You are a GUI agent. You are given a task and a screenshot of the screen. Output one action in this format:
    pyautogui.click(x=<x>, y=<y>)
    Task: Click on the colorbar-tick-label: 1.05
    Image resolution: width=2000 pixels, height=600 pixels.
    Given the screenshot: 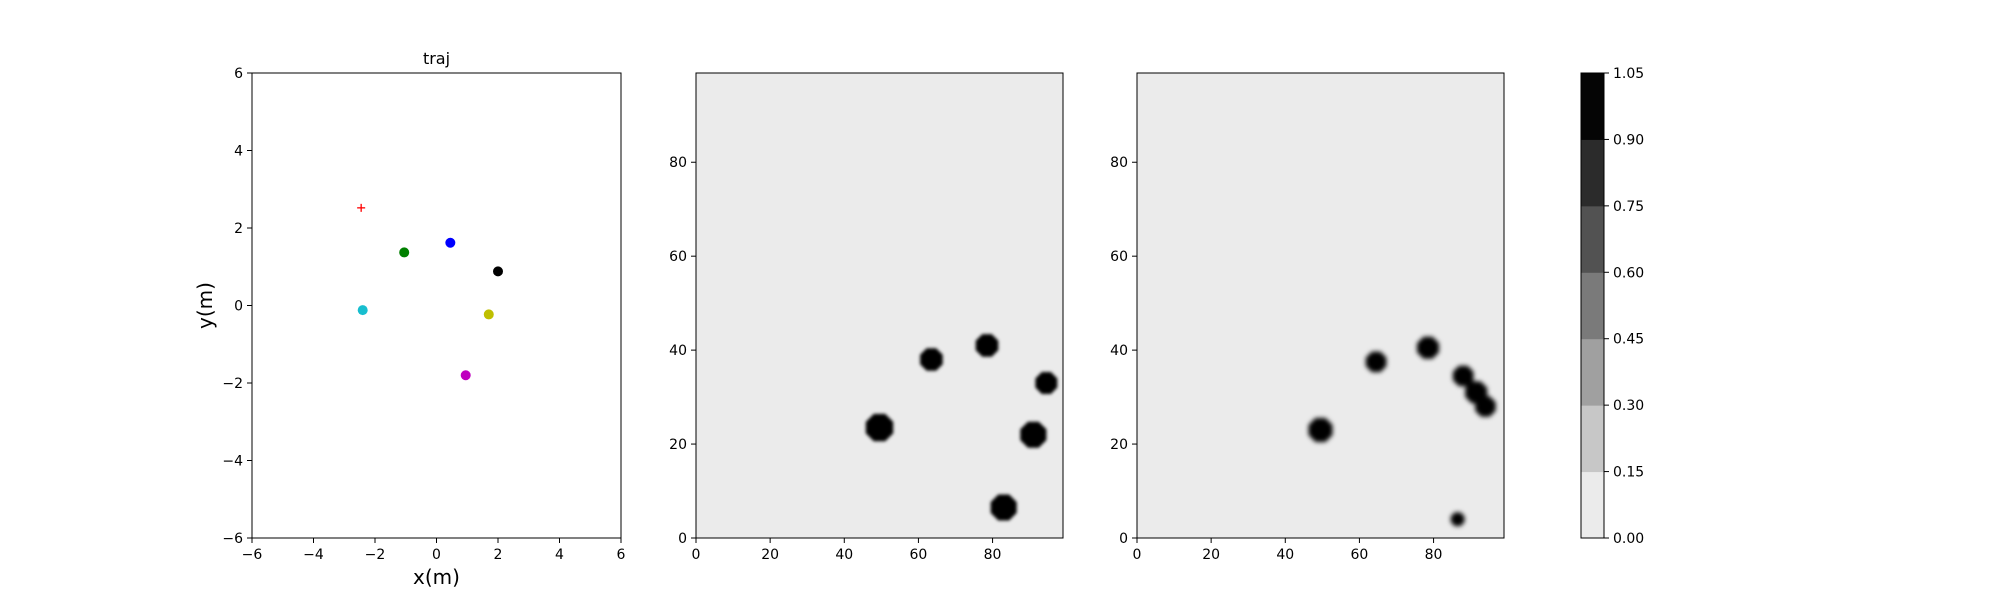 What is the action you would take?
    pyautogui.click(x=1628, y=74)
    